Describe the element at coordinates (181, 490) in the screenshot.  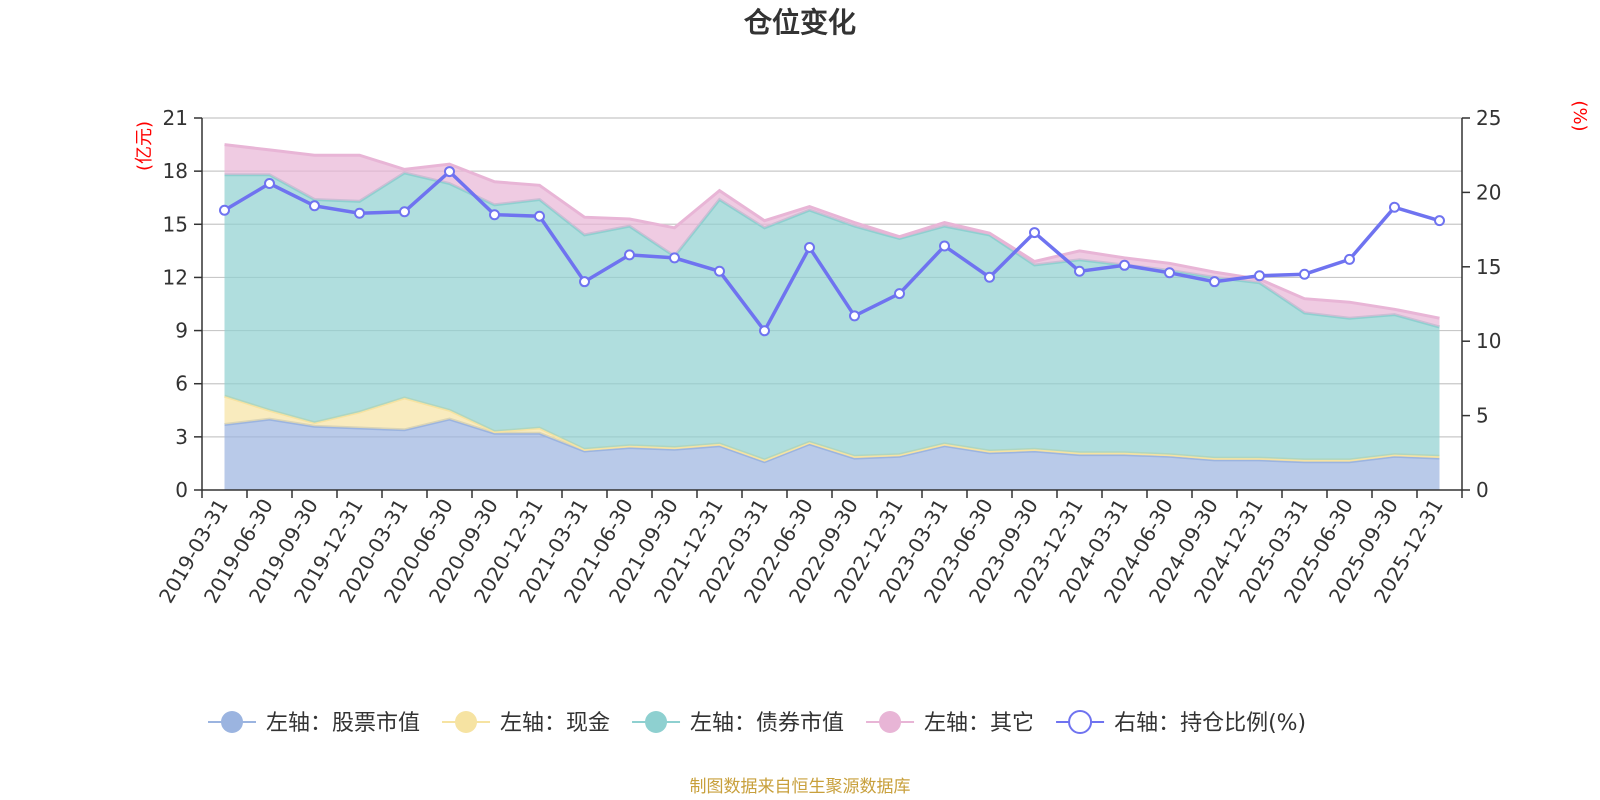
I see `left-tick-label: 0` at that location.